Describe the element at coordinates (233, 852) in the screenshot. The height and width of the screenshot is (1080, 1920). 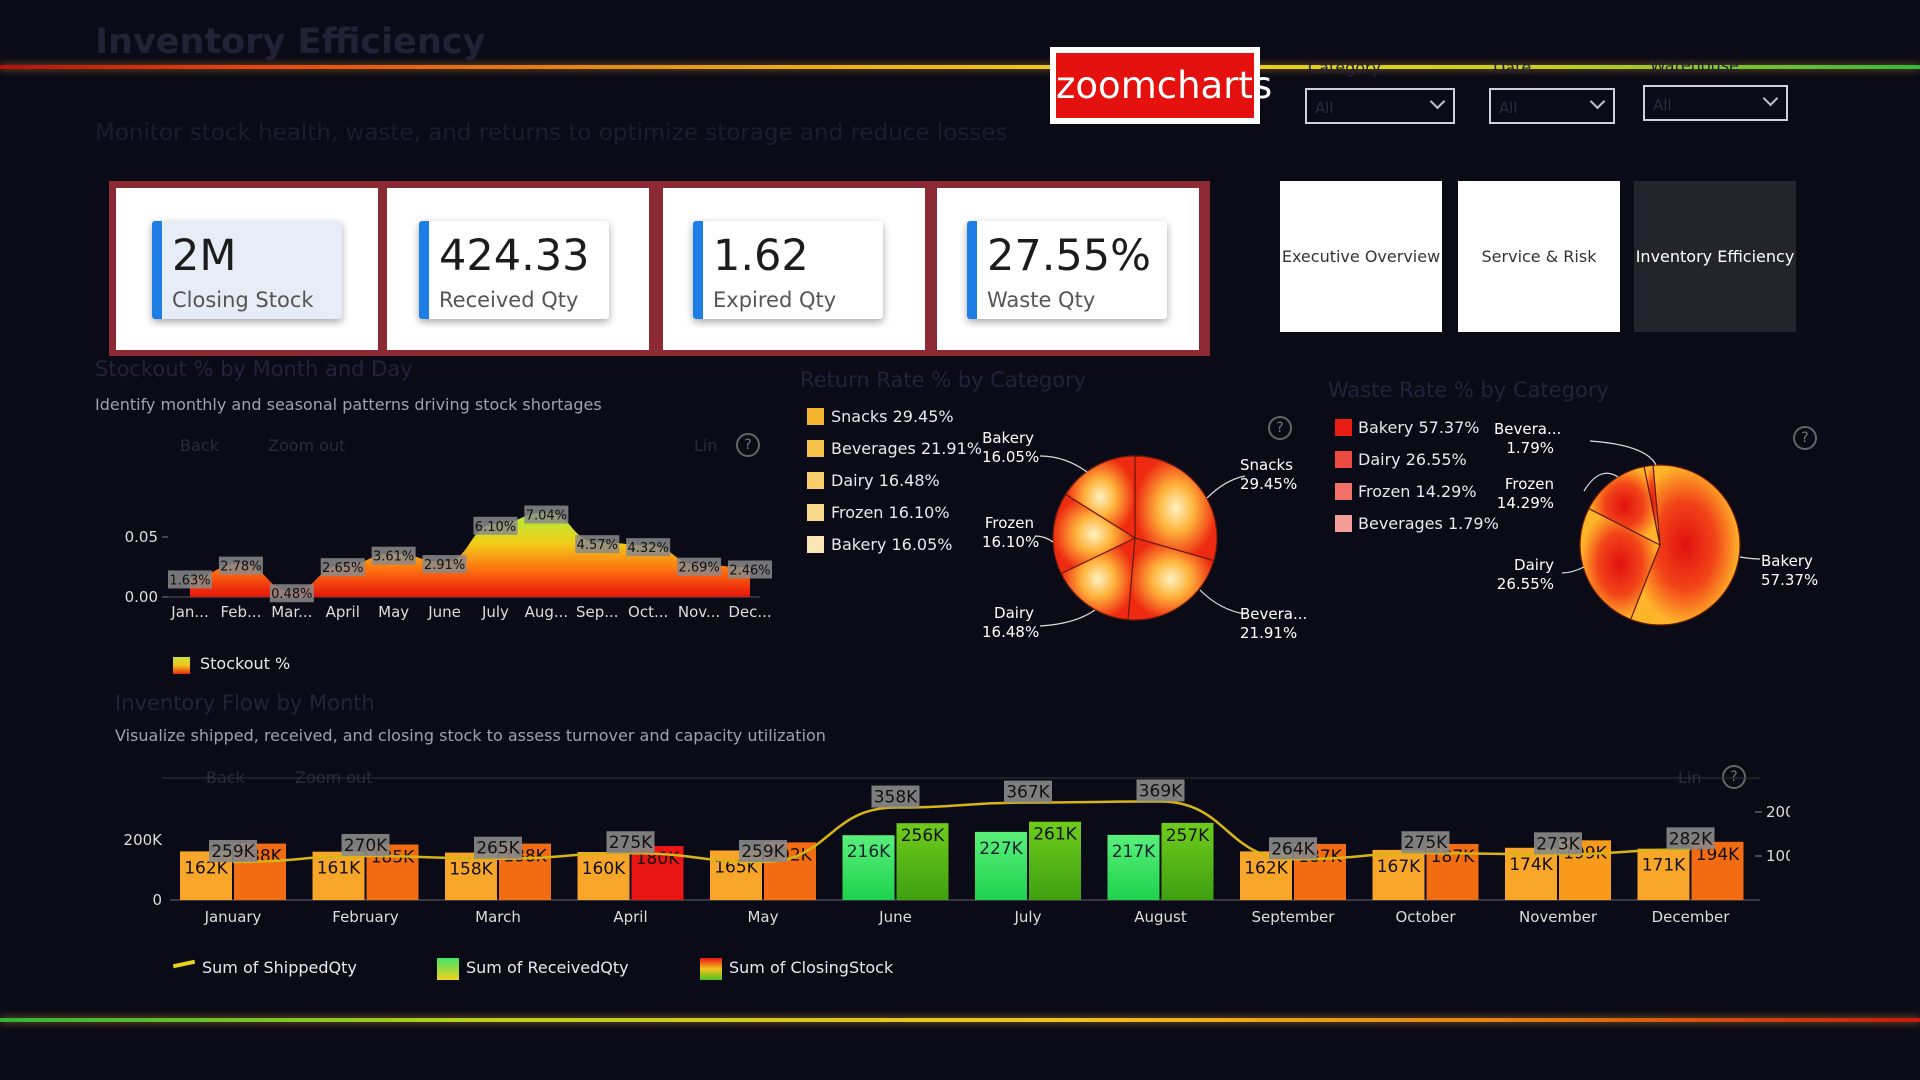
I see `svg-text: 259K` at that location.